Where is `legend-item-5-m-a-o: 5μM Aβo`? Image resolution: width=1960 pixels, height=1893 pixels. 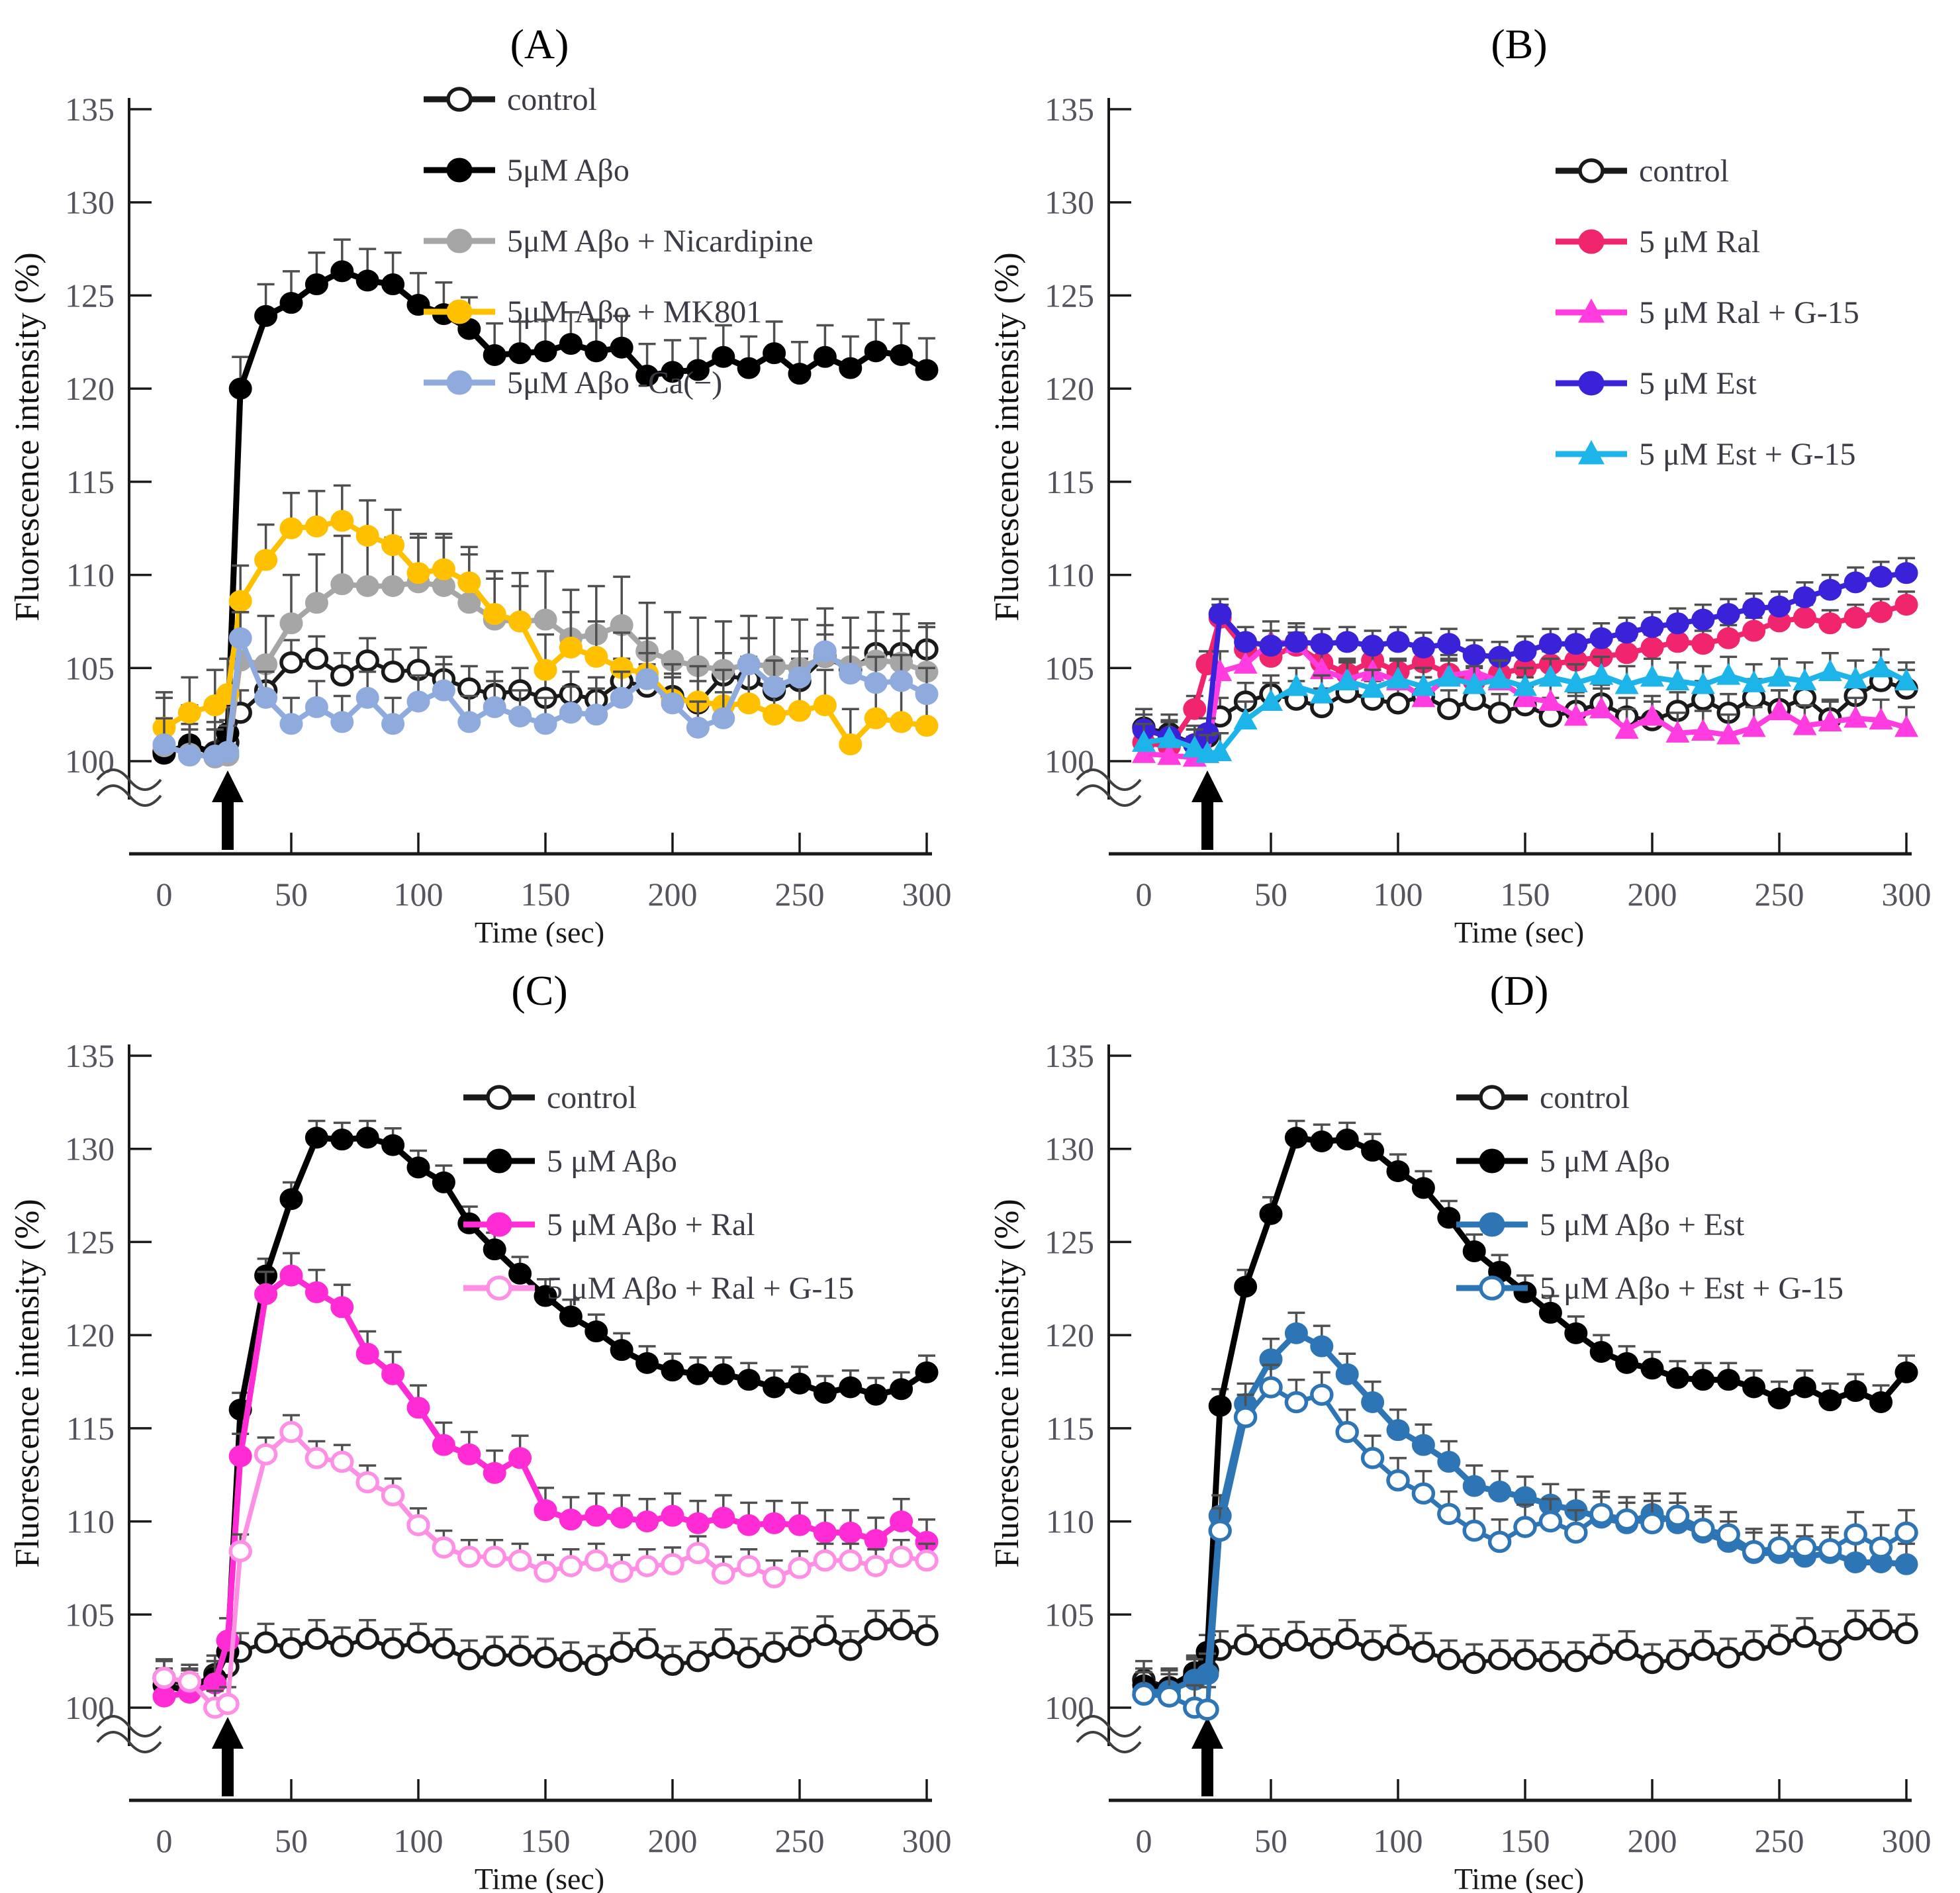 legend-item-5-m-a-o: 5μM Aβo is located at coordinates (527, 170).